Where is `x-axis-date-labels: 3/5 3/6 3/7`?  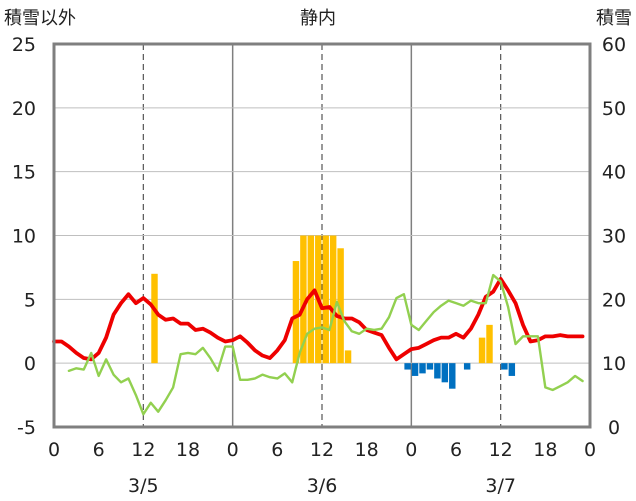
x-axis-date-labels: 3/5 3/6 3/7 is located at coordinates (322, 486).